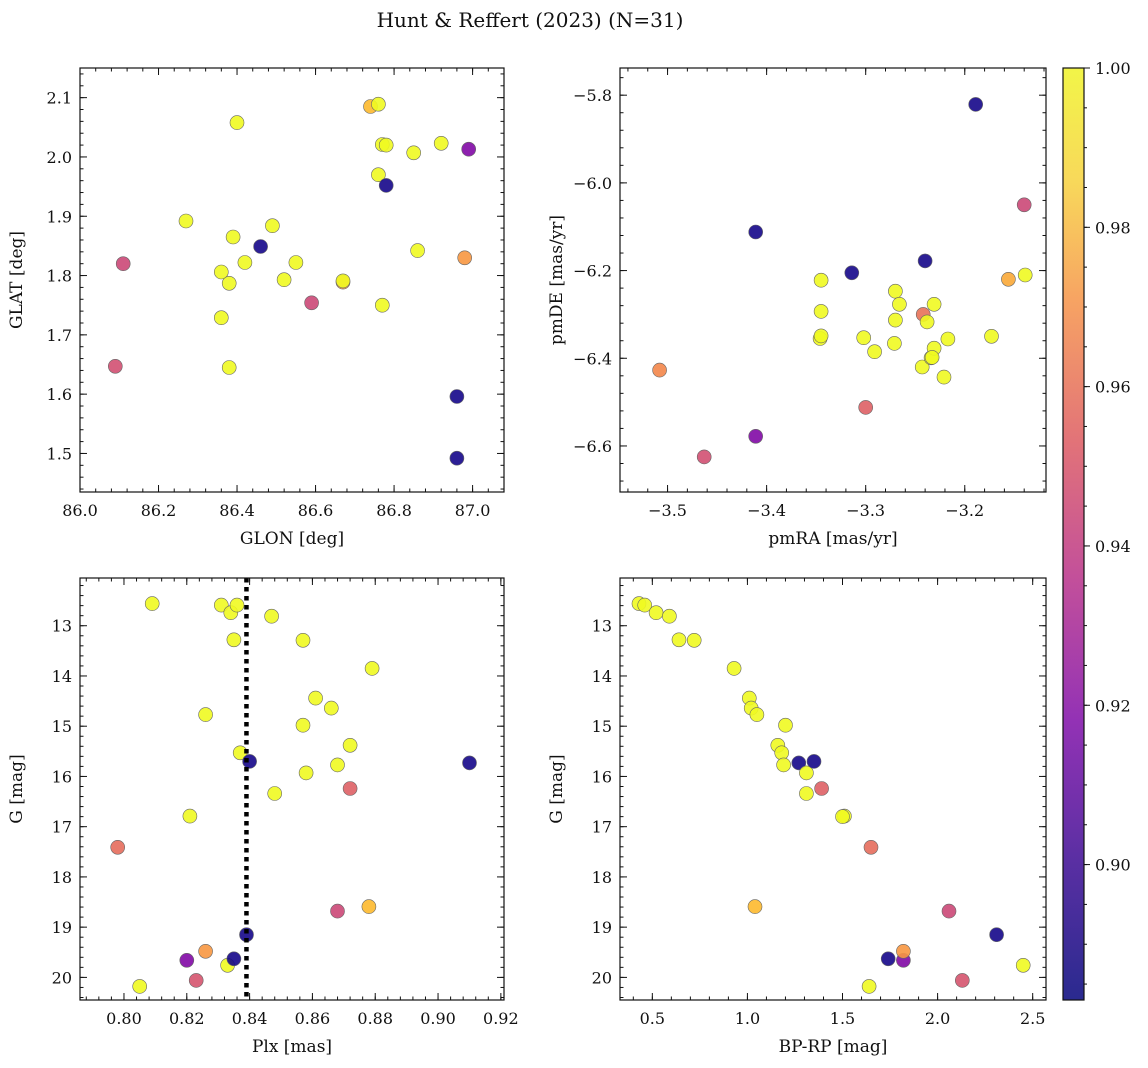 The width and height of the screenshot is (1148, 1068). Describe the element at coordinates (316, 510) in the screenshot. I see `x-tick-label: 86.6` at that location.